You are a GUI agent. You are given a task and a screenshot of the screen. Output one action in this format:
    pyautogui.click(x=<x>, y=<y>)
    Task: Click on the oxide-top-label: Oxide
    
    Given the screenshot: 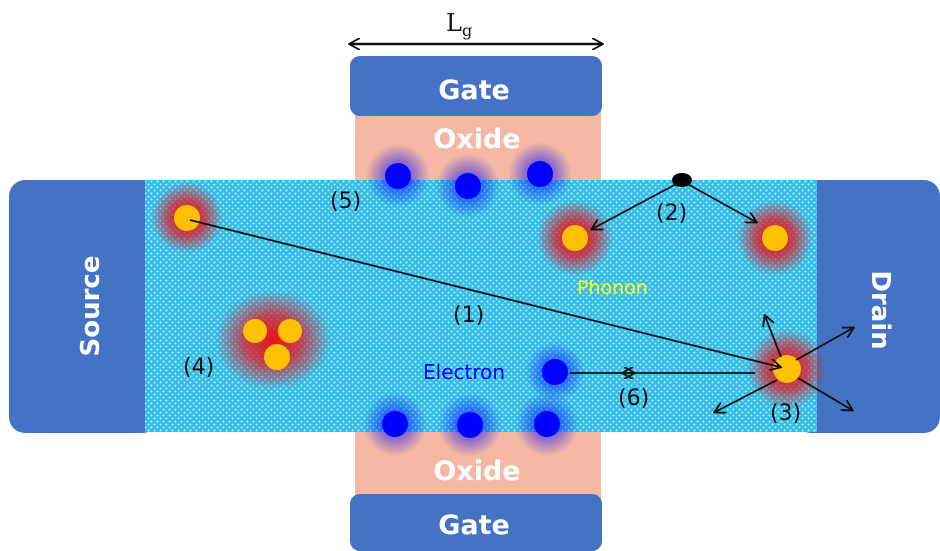 What is the action you would take?
    pyautogui.click(x=476, y=139)
    